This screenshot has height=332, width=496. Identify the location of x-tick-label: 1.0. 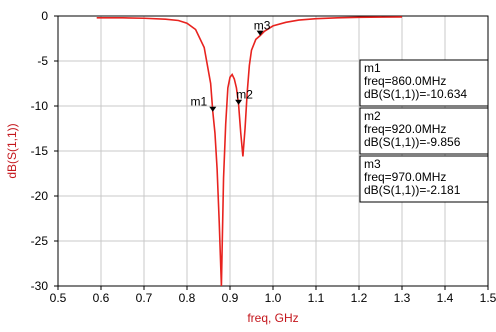
(273, 298).